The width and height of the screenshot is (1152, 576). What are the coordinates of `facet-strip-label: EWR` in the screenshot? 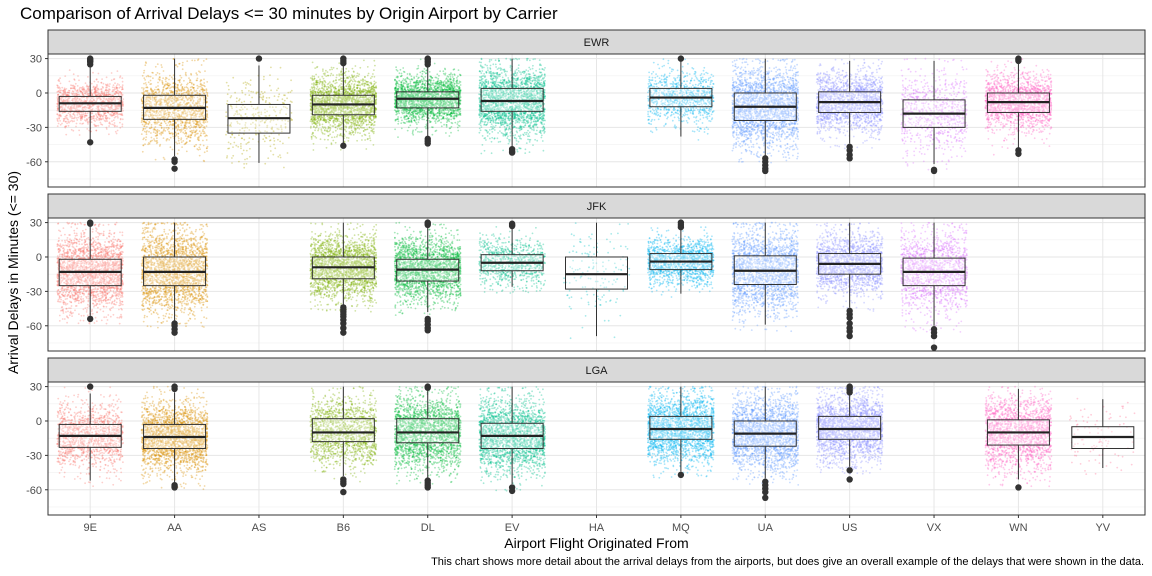 It's located at (597, 43).